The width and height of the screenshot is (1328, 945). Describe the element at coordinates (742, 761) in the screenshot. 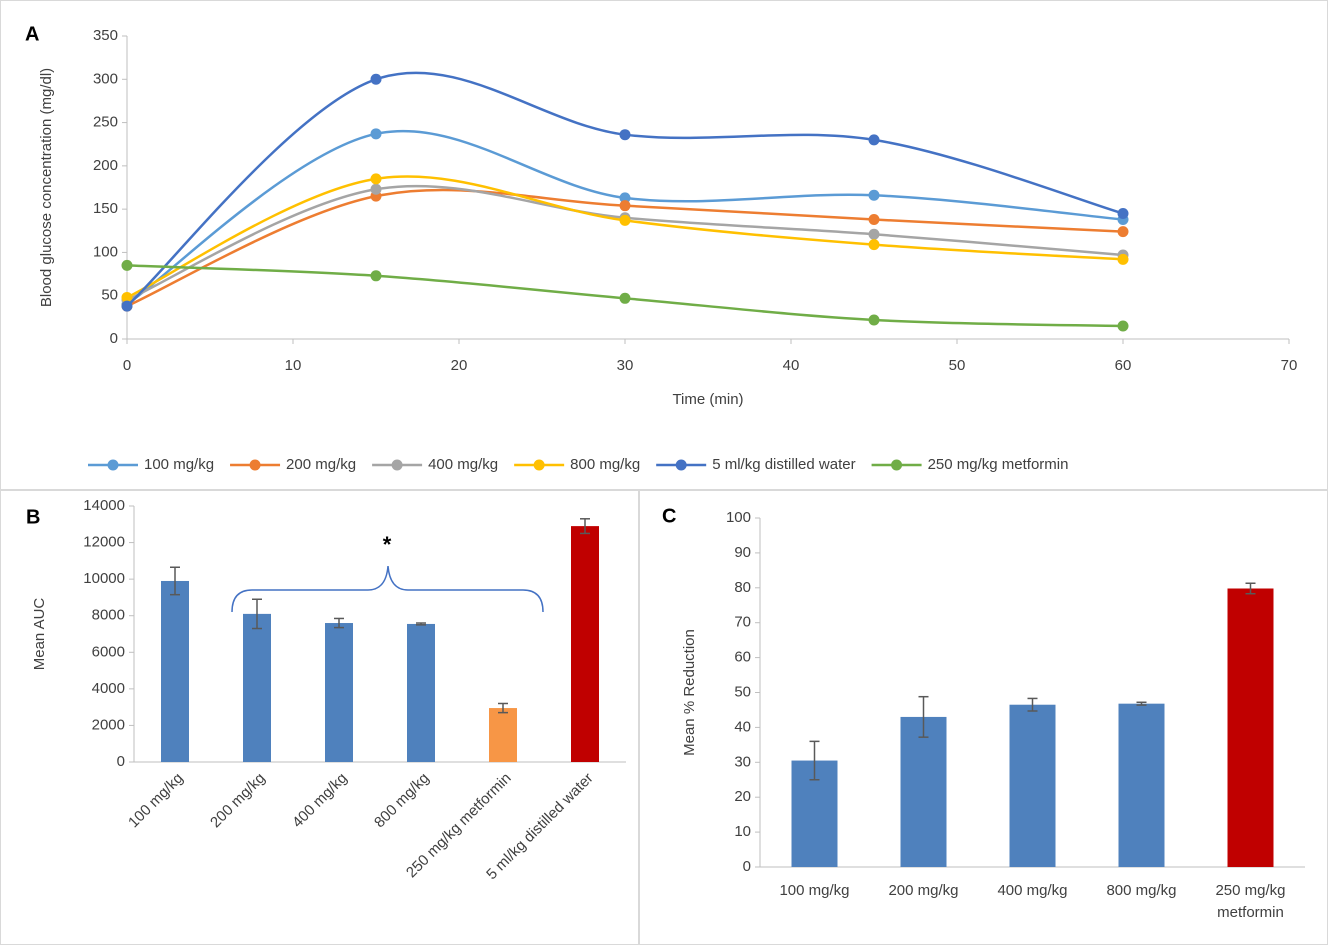

I see `y-tick-label: 30` at that location.